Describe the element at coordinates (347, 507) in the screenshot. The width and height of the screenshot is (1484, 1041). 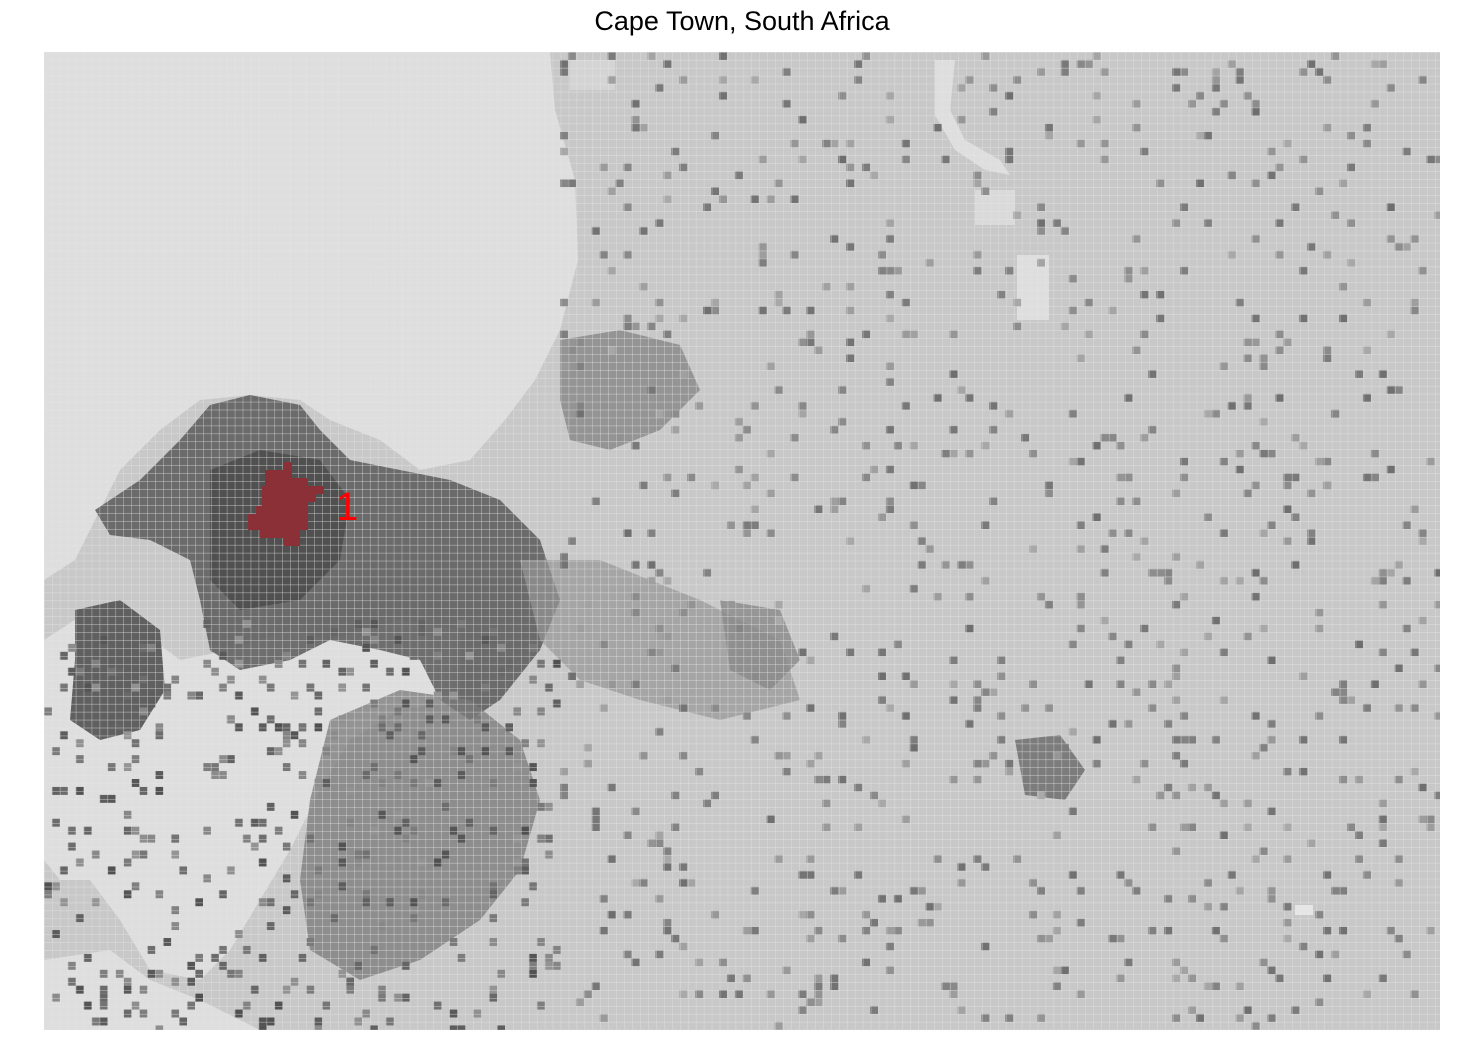
I see `highlight-label: 1` at that location.